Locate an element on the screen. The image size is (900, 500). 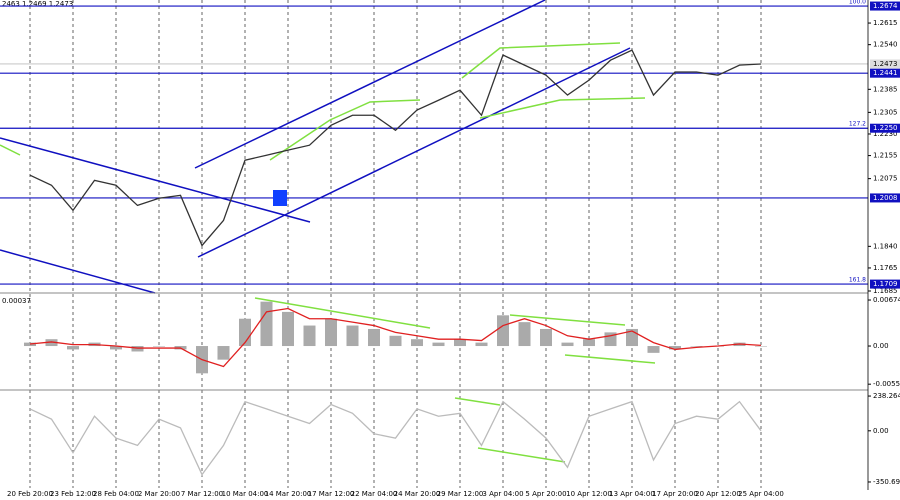
level-label: 1.2674 is located at coordinates (885, 6).